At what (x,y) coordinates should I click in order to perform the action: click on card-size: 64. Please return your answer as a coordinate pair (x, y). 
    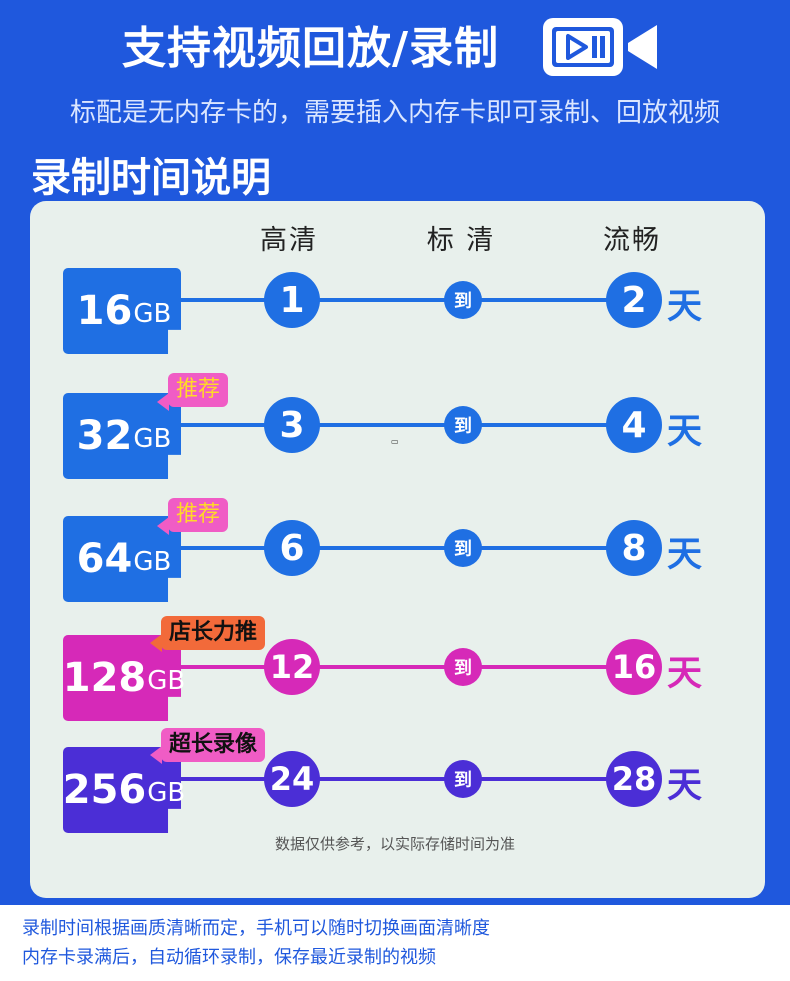
    Looking at the image, I should click on (104, 559).